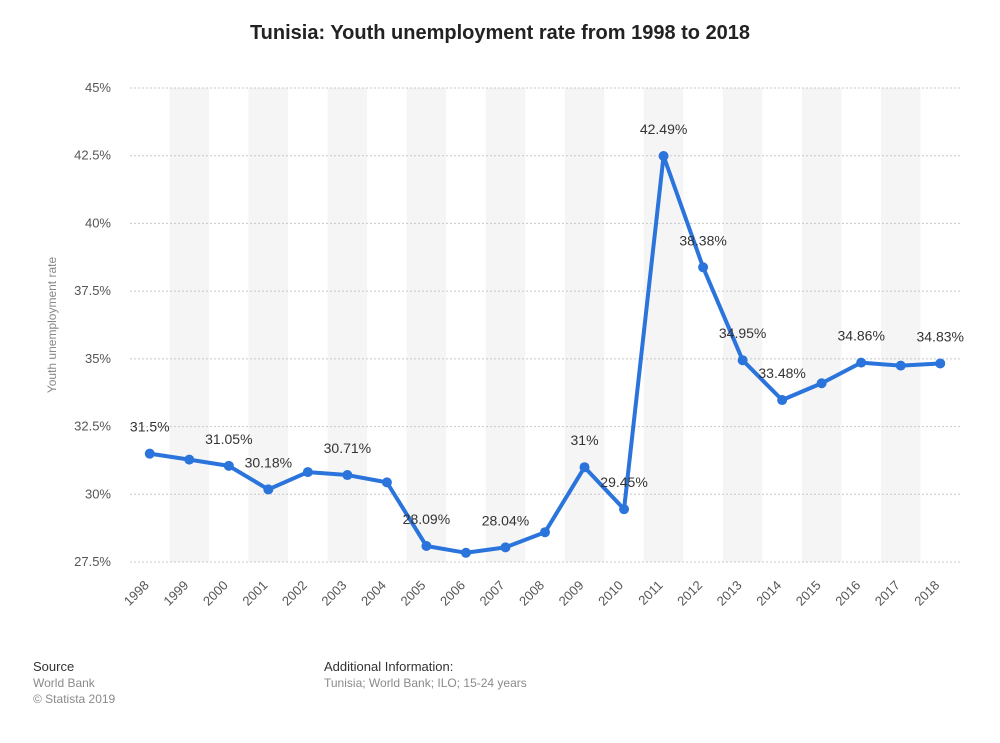 This screenshot has height=743, width=1000. What do you see at coordinates (492, 593) in the screenshot?
I see `x-tick-label: 2007` at bounding box center [492, 593].